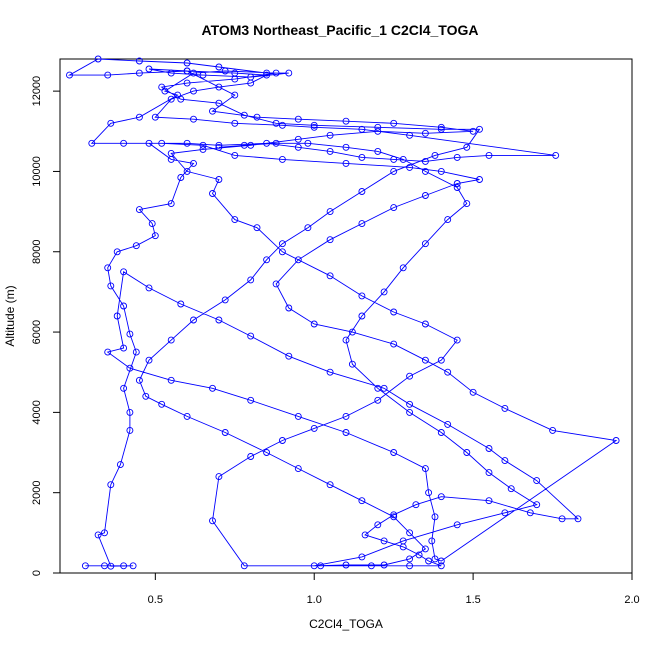 The image size is (650, 650). I want to click on chart-title: ATOM3 Northeast_Pacific_1 C2Cl4_TOGA, so click(340, 30).